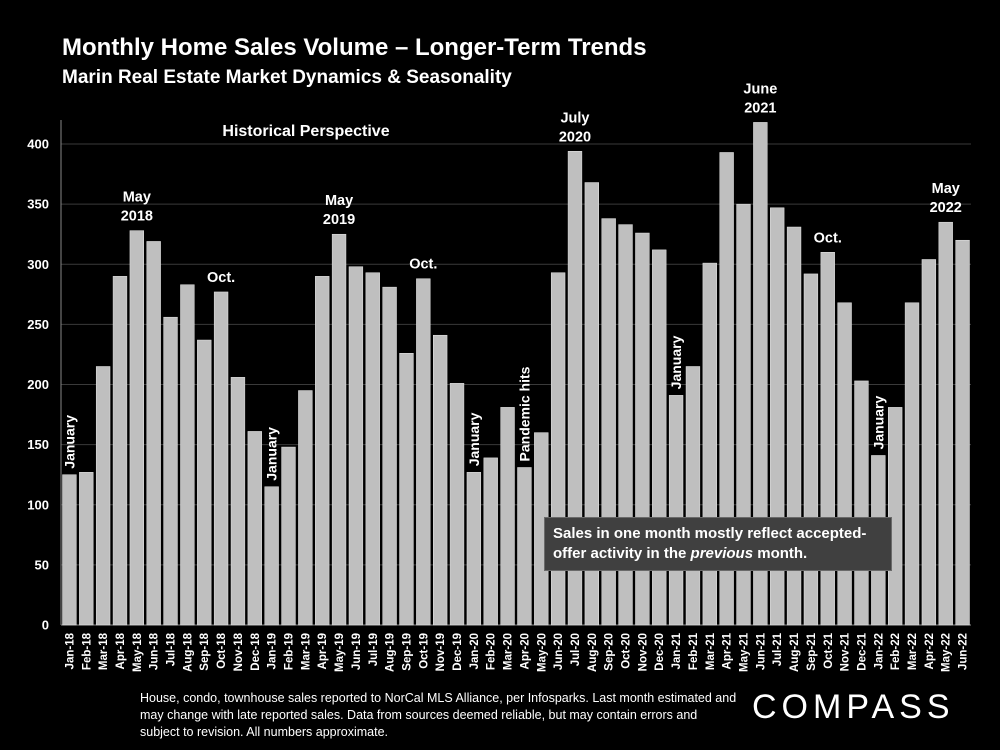  I want to click on x-tick-label: Dec-21, so click(862, 651).